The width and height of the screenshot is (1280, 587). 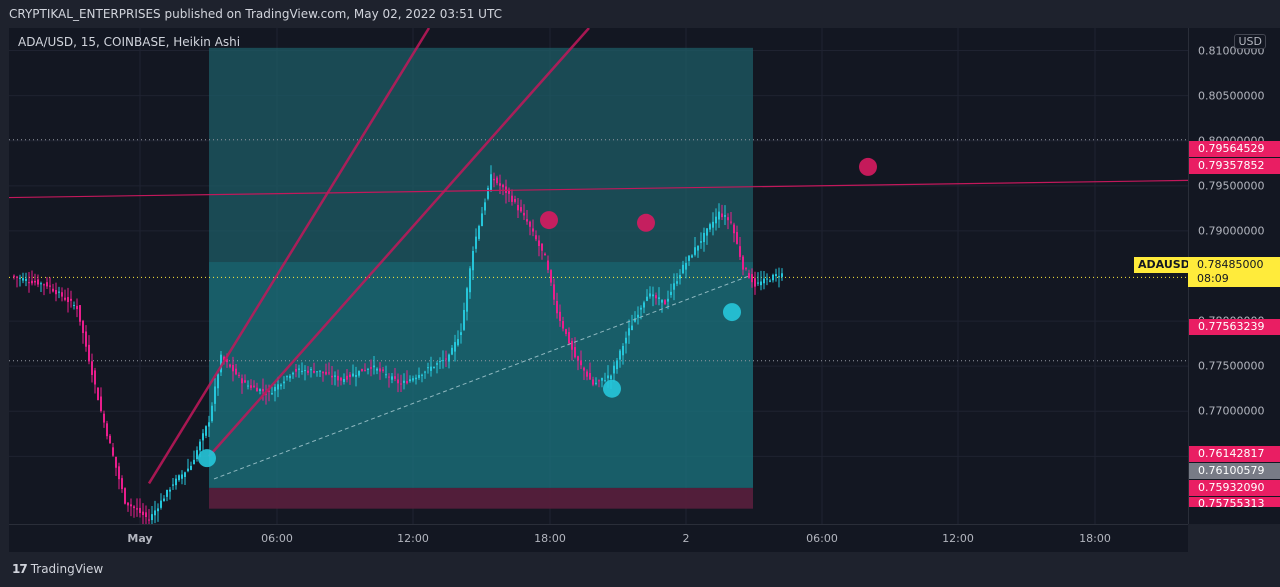 I want to click on signal-marker, so click(x=207, y=458).